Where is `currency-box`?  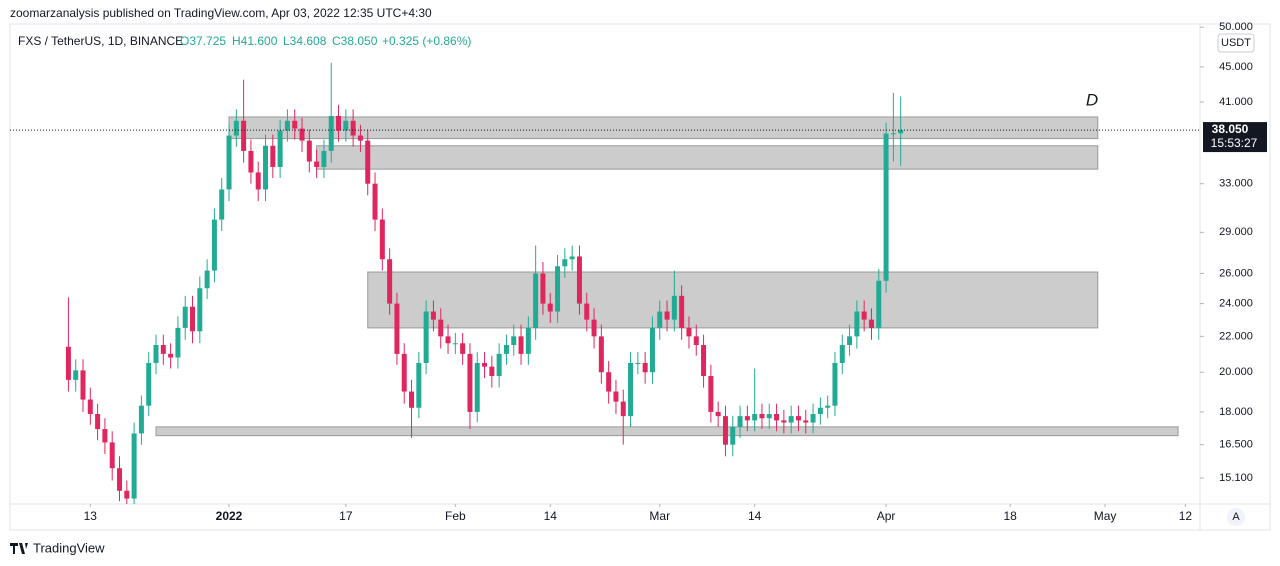
currency-box is located at coordinates (1236, 43).